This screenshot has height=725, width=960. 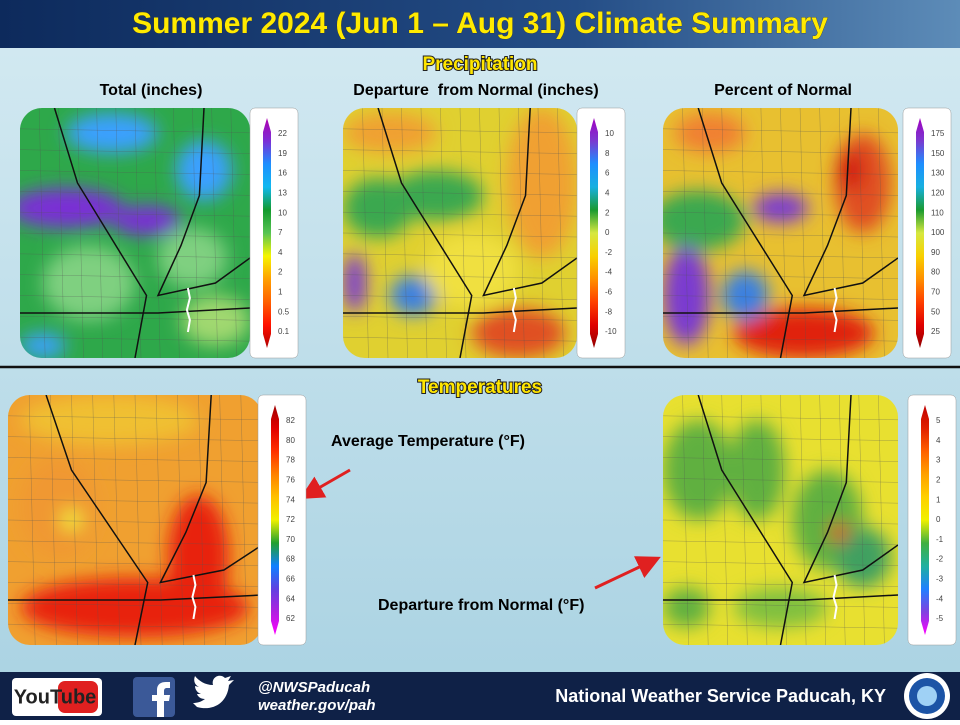 I want to click on legend-label: -6, so click(x=609, y=292).